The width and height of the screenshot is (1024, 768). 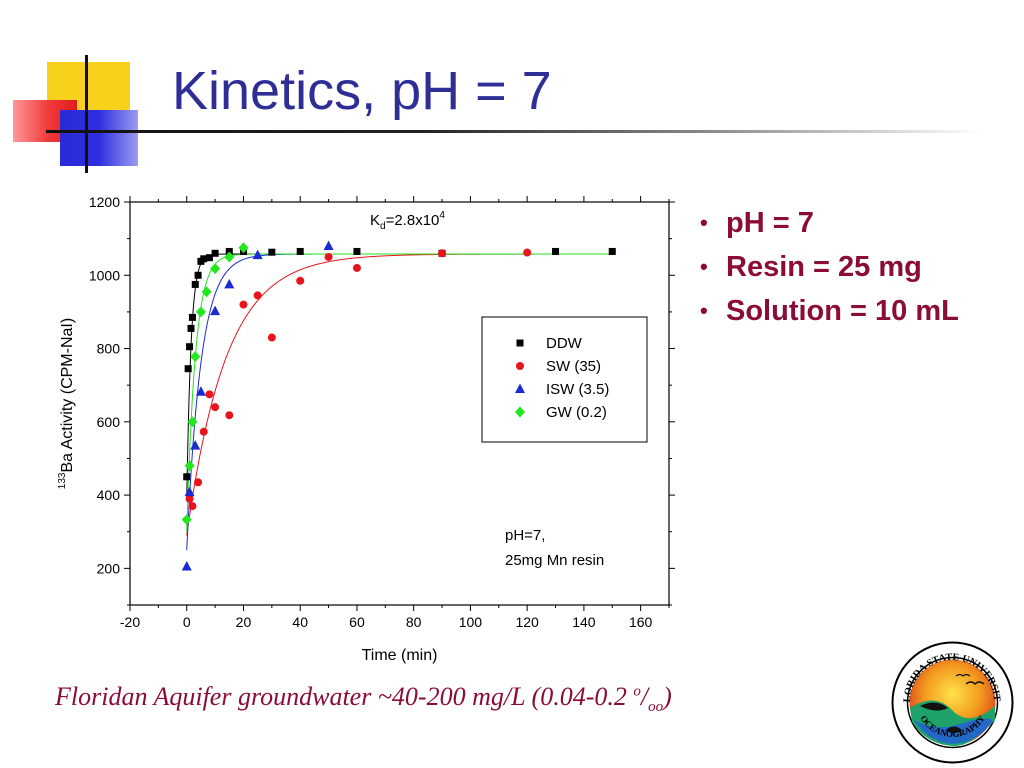 What do you see at coordinates (130, 622) in the screenshot?
I see `x-tick-label: -20` at bounding box center [130, 622].